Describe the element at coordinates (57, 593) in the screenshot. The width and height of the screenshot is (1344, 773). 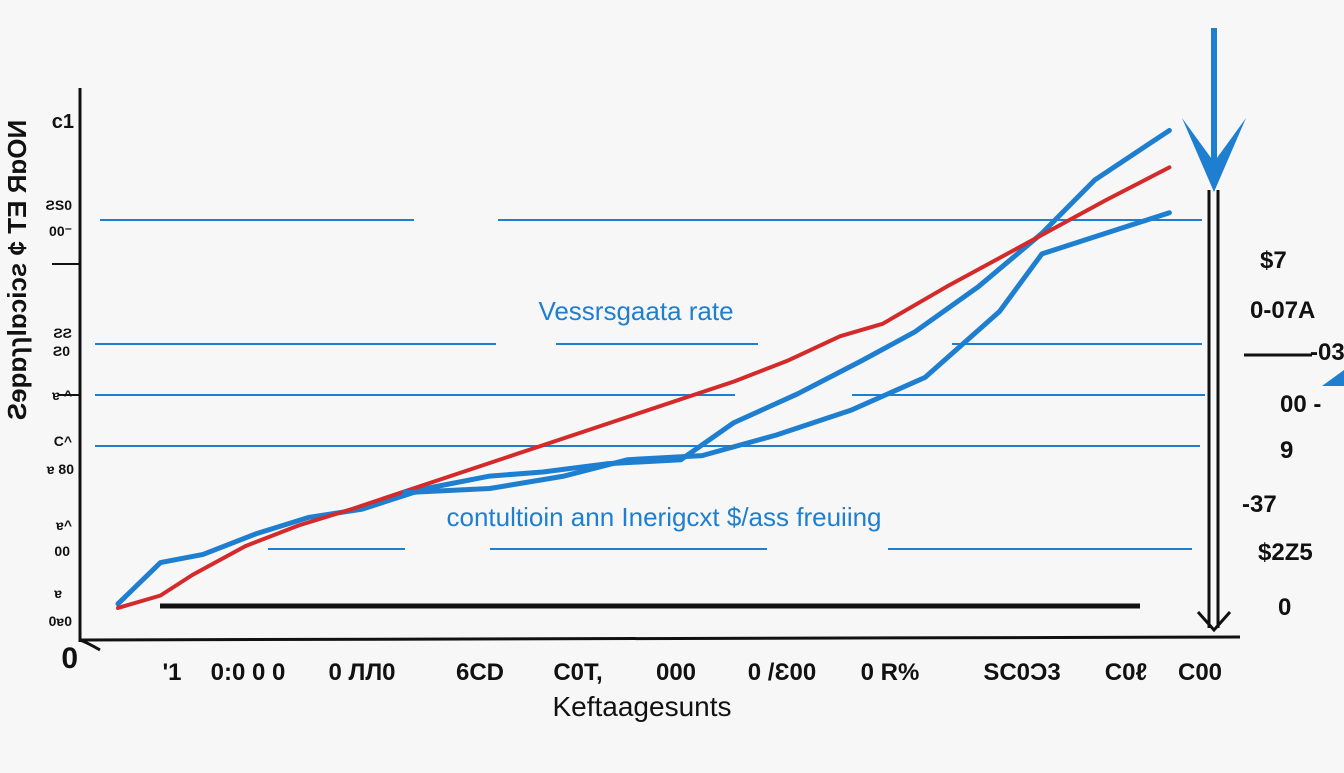
I see `y-tick-label: ɐ` at that location.